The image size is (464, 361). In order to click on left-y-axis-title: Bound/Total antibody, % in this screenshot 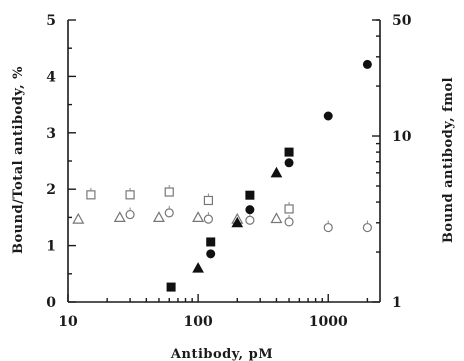, I will do `click(18, 160)`.